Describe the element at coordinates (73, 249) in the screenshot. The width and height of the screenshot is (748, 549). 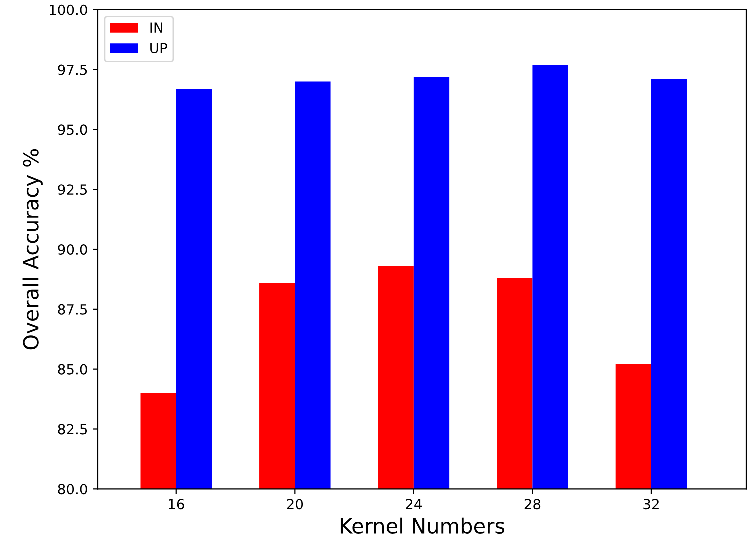
I see `y-tick-label: 90.0` at that location.